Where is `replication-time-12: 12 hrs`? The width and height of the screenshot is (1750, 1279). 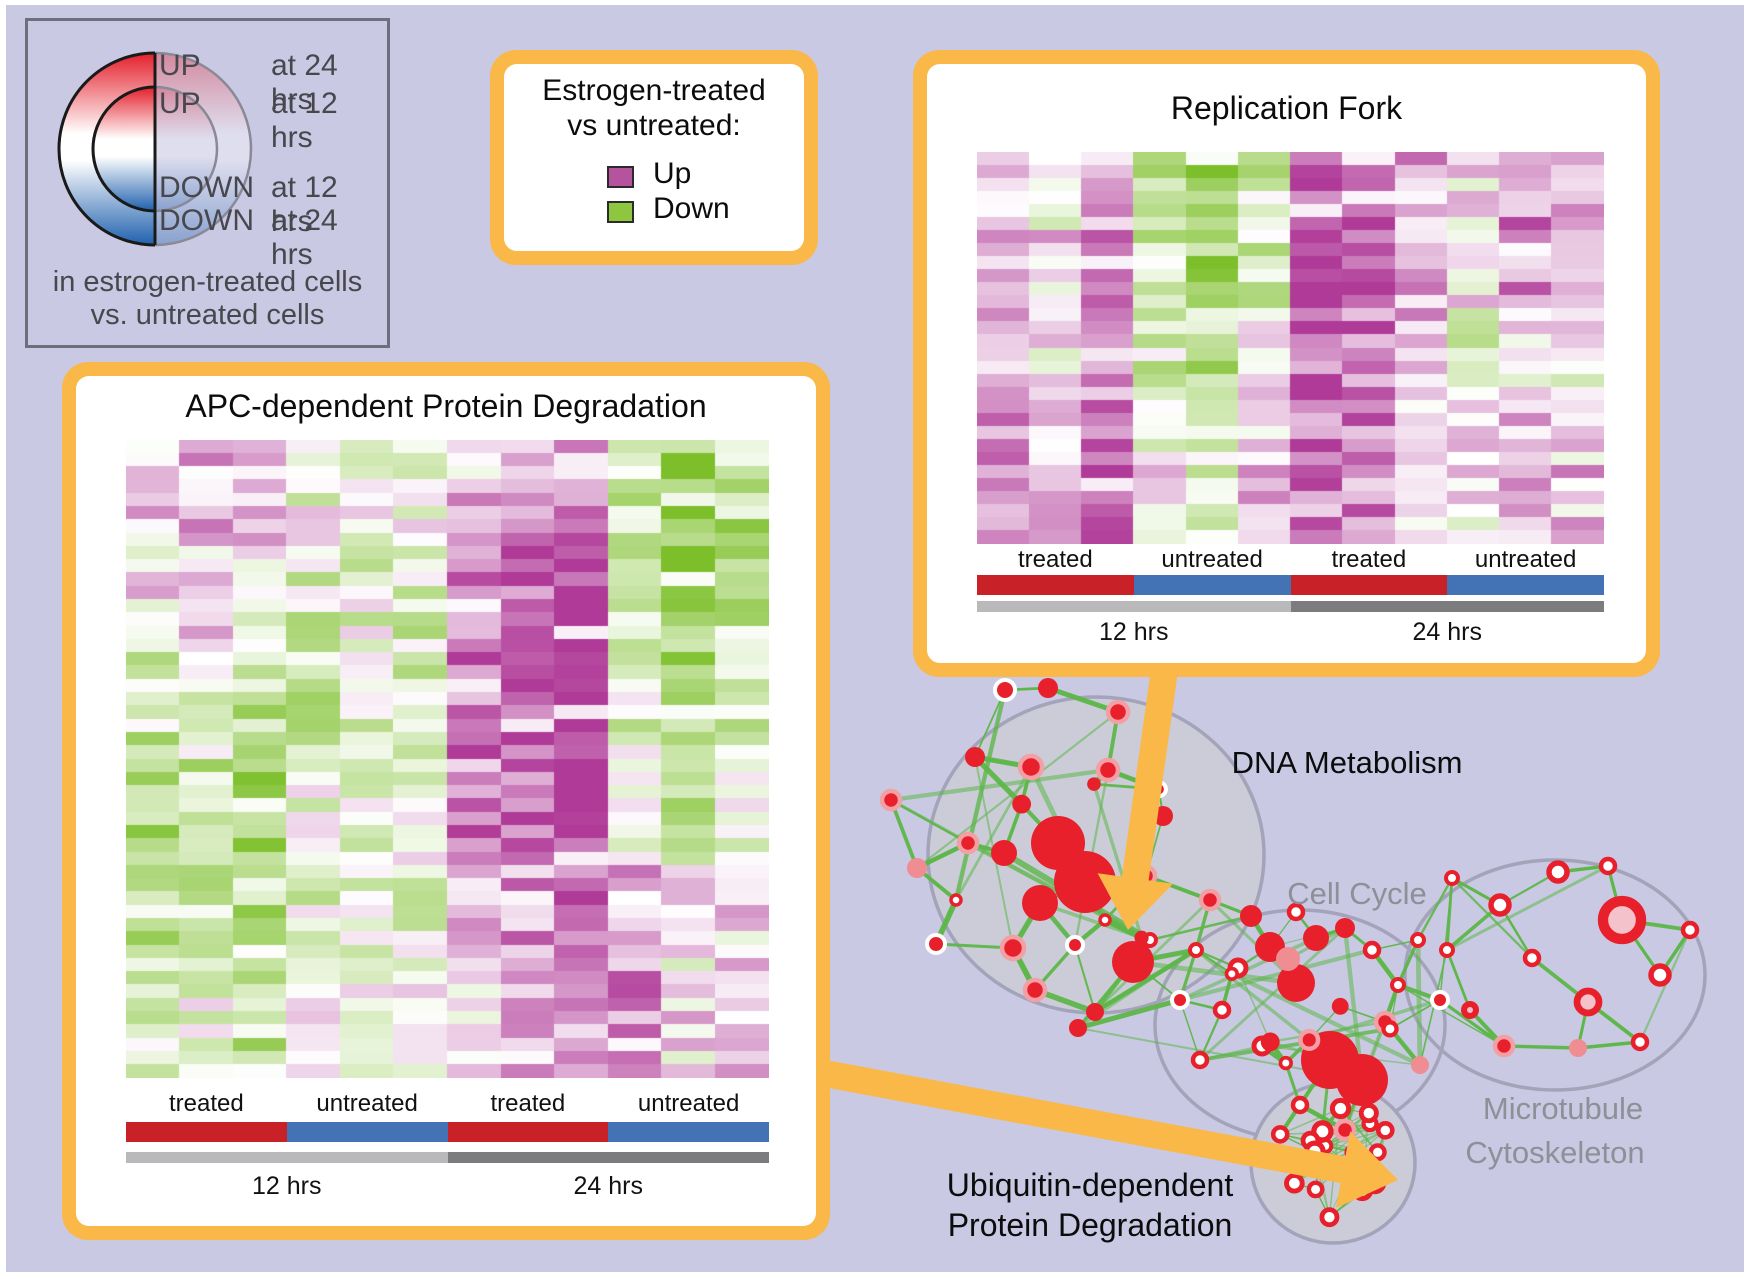 replication-time-12: 12 hrs is located at coordinates (1134, 632).